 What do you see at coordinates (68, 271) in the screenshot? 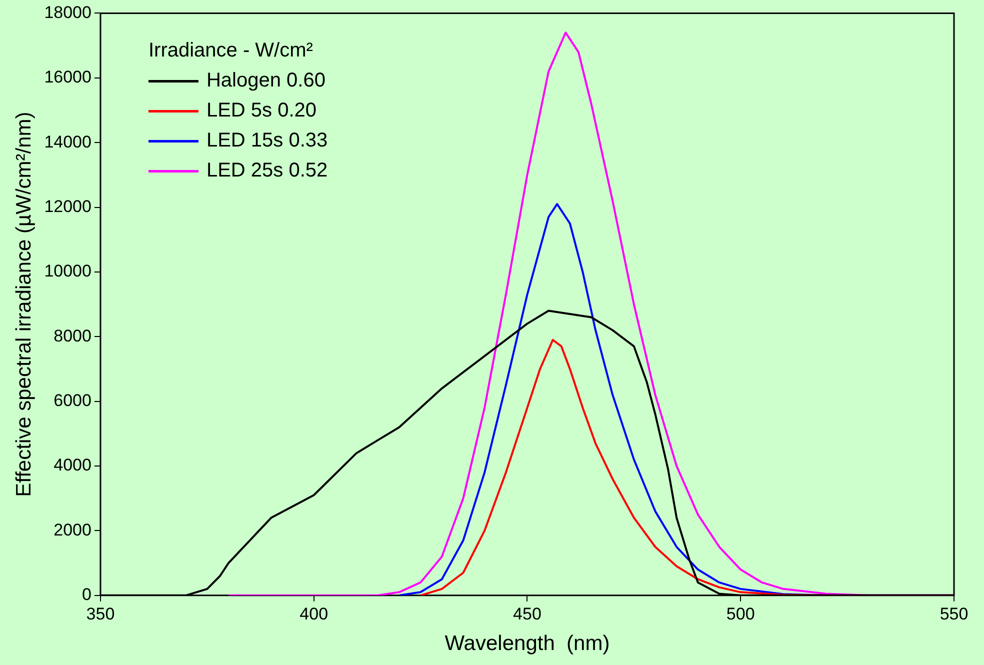
I see `y-tick-label: 10000` at bounding box center [68, 271].